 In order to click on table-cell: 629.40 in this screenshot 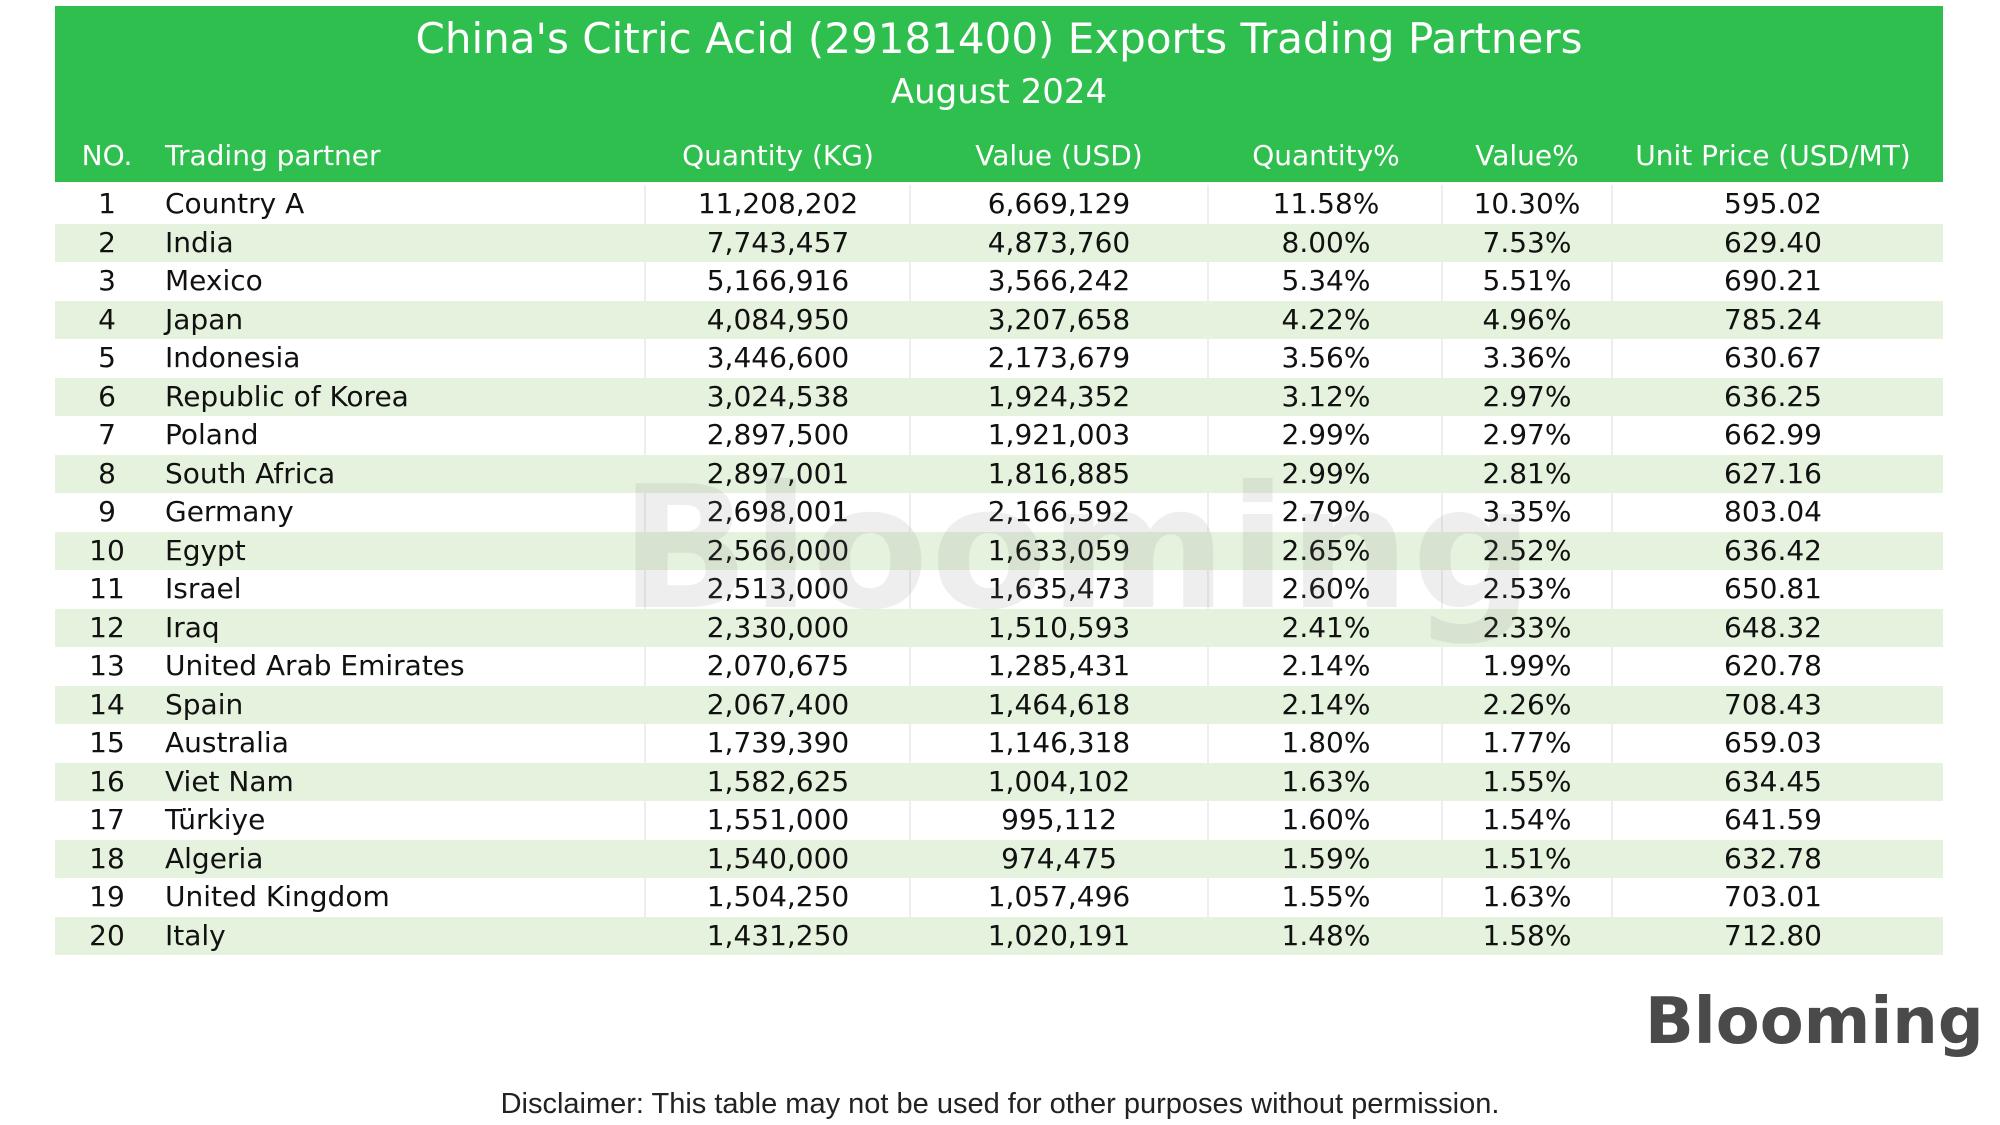, I will do `click(1773, 242)`.